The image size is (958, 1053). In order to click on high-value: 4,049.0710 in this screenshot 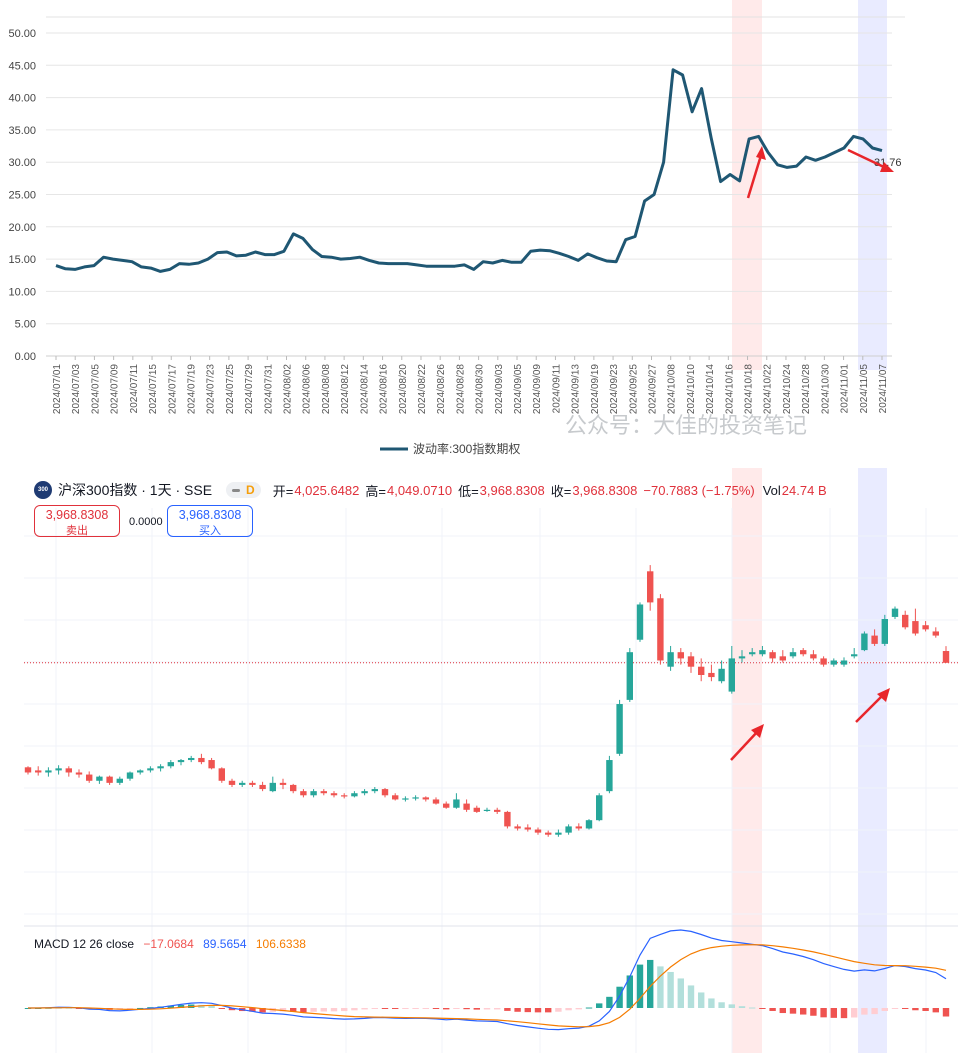, I will do `click(419, 490)`.